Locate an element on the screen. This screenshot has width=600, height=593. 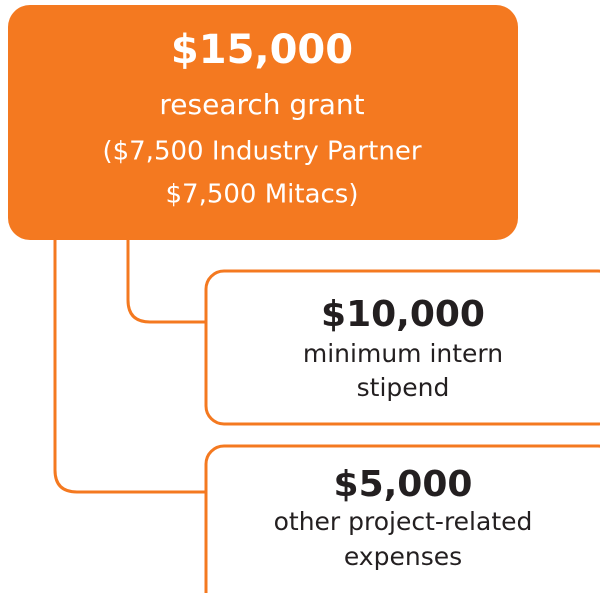
stipend-amount: $10,000 is located at coordinates (403, 314).